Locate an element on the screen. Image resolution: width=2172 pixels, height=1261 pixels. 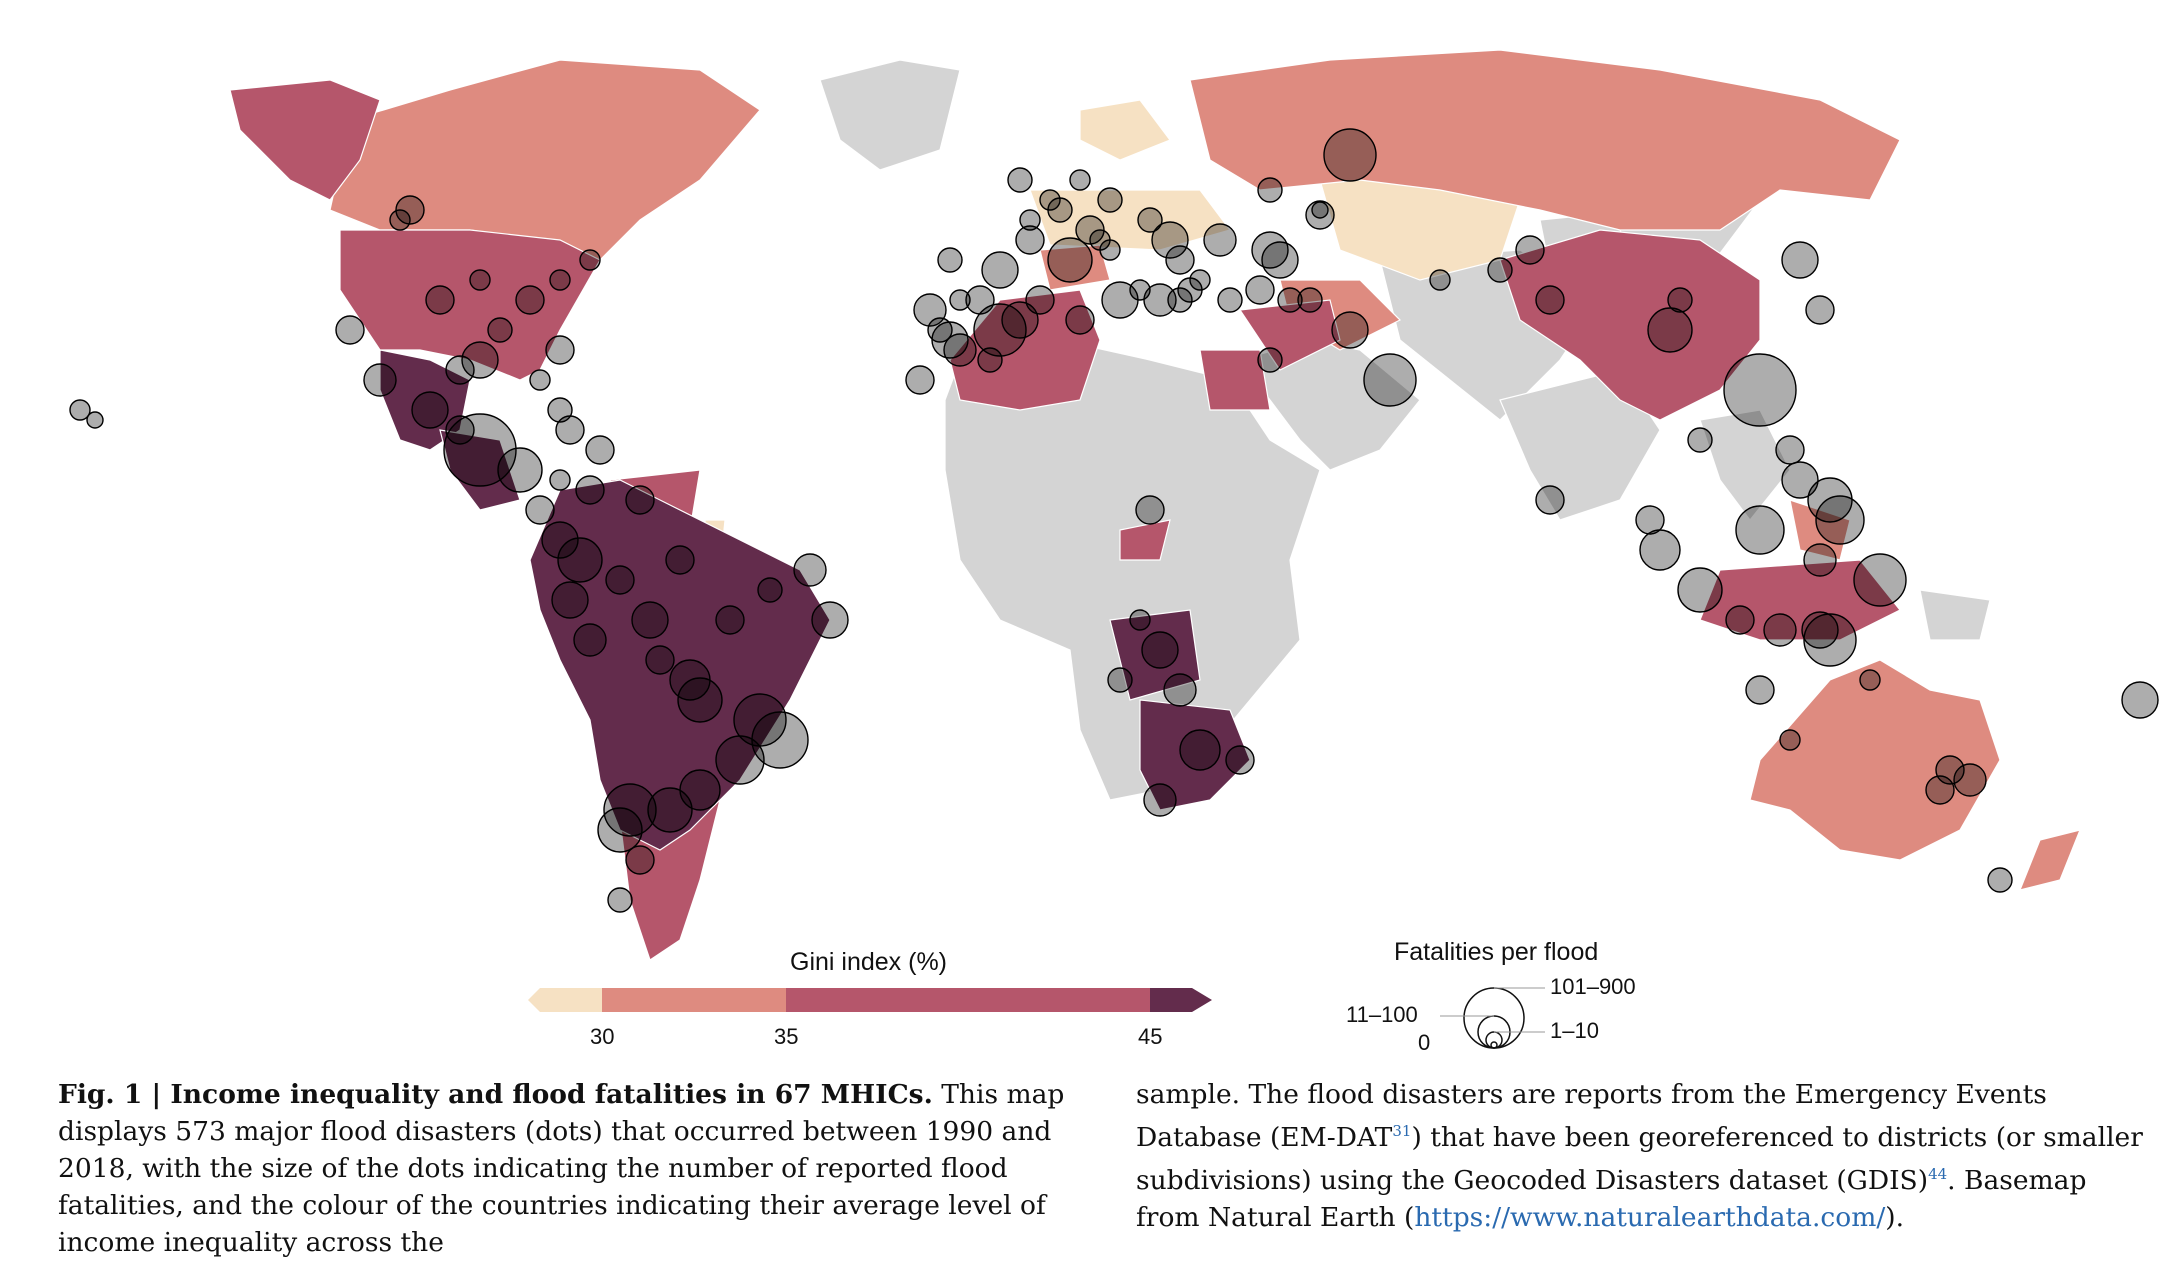
colorbar-left-arrow is located at coordinates (534, 1000).